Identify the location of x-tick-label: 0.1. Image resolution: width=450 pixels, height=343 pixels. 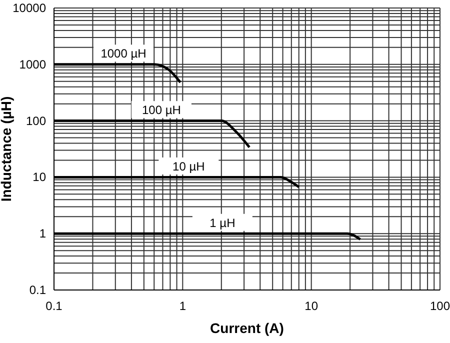
(54, 306).